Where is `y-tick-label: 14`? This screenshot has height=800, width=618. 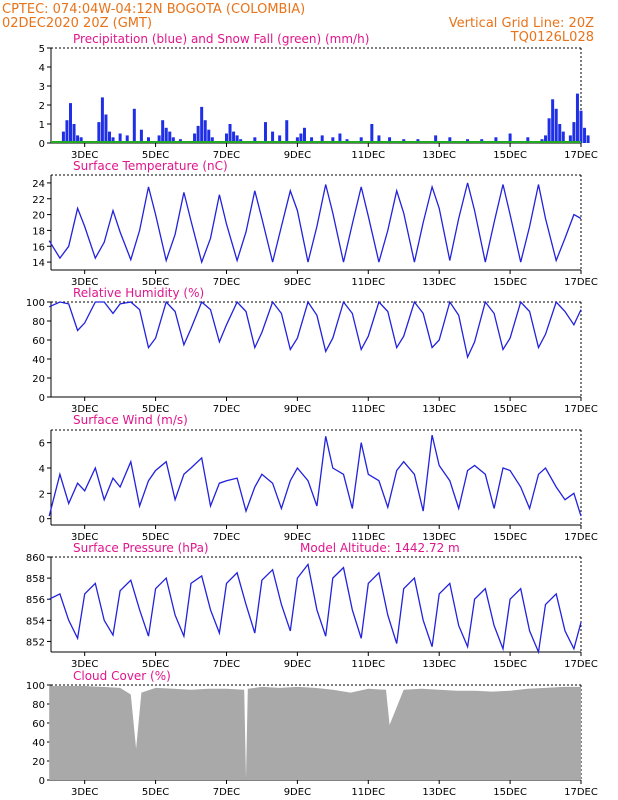
y-tick-label: 14 is located at coordinates (38, 263).